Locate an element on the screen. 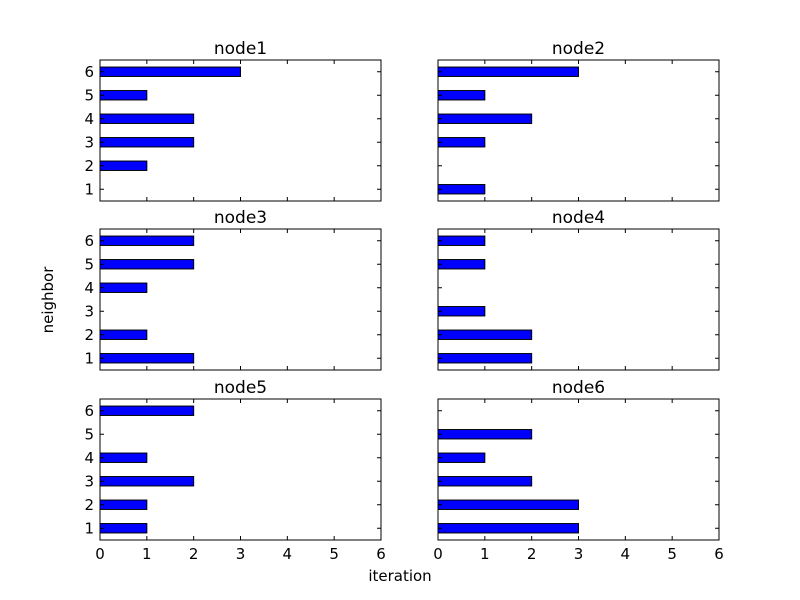  axes-frame-node3 is located at coordinates (240, 299).